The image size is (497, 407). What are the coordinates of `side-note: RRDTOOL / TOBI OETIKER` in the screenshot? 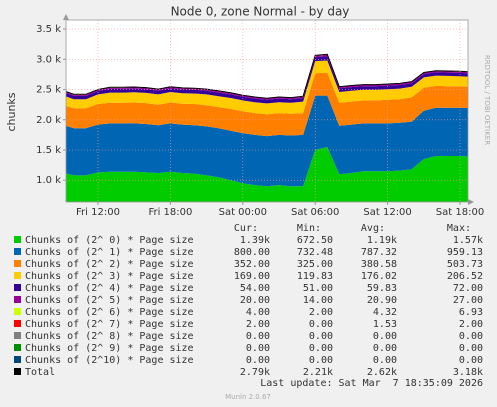 It's located at (487, 100).